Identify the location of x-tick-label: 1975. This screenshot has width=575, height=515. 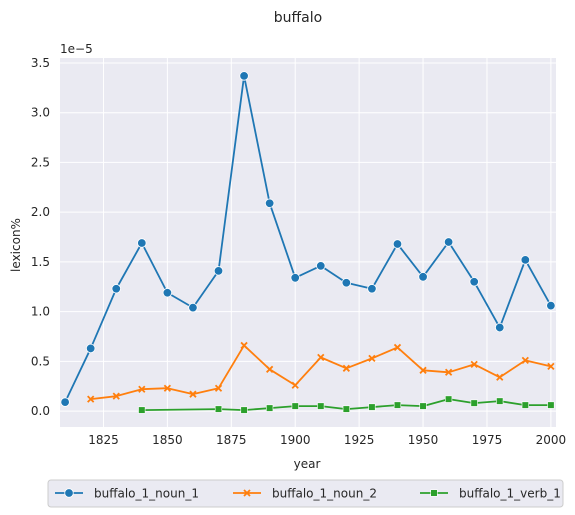
(487, 440).